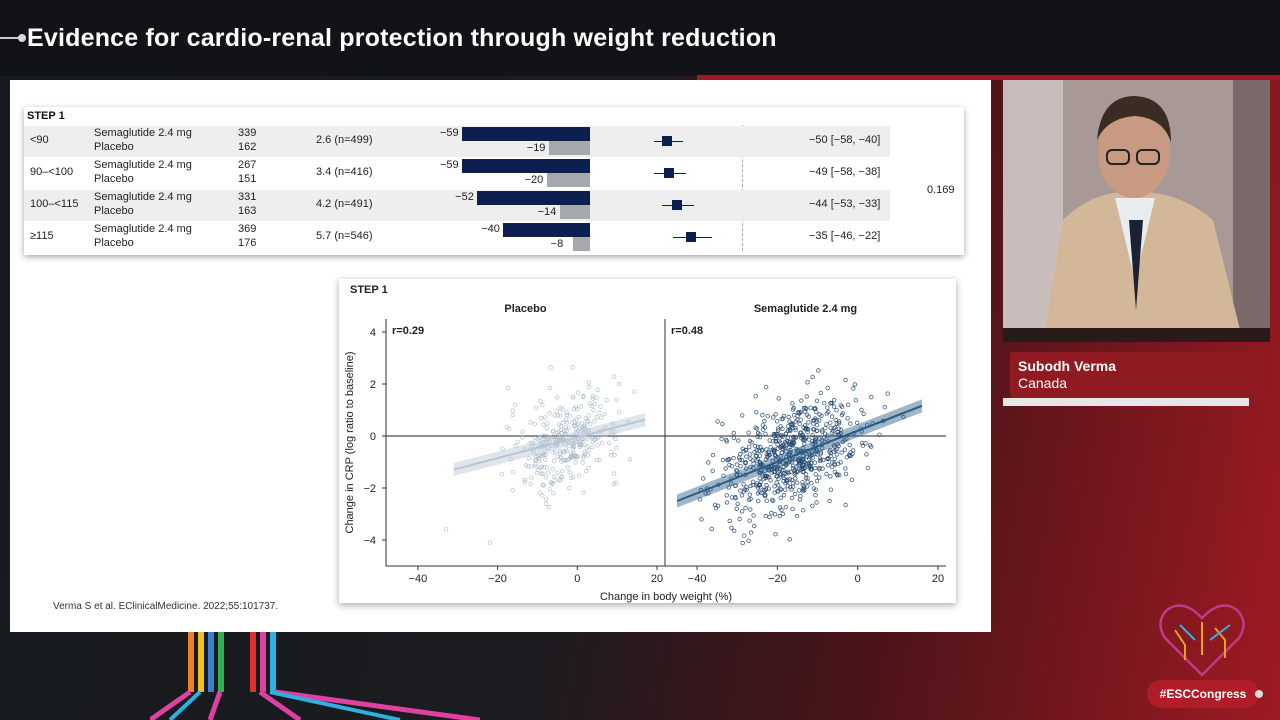 The image size is (1280, 720). What do you see at coordinates (1136, 211) in the screenshot?
I see `speaker-figure` at bounding box center [1136, 211].